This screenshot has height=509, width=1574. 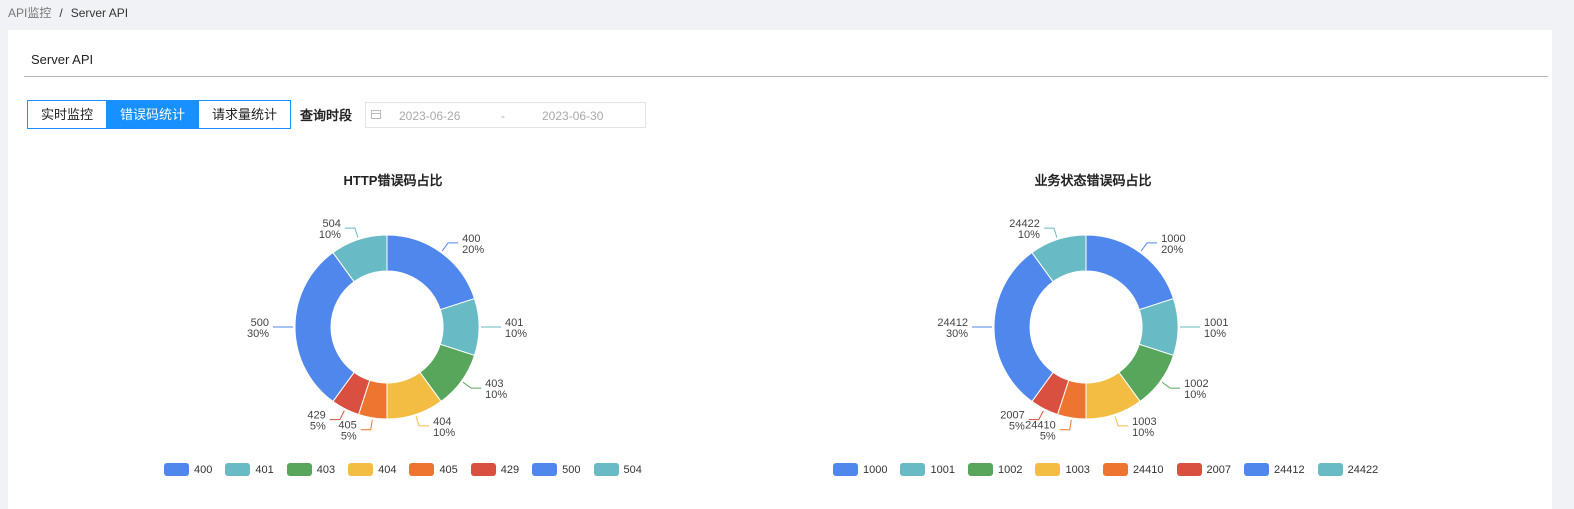 I want to click on business-percent-2007: 5%, so click(x=1017, y=427).